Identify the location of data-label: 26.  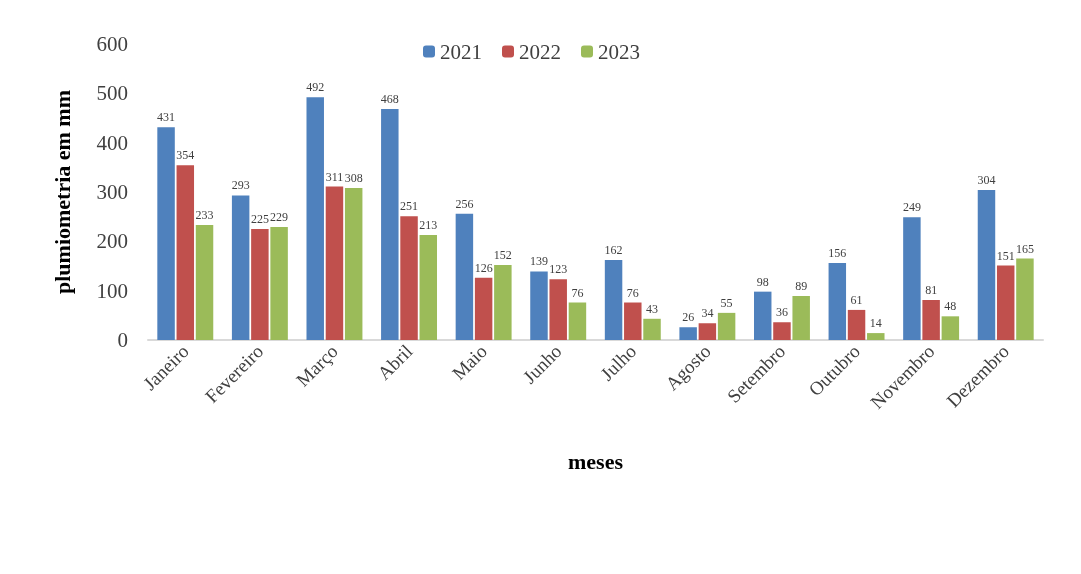
(688, 317).